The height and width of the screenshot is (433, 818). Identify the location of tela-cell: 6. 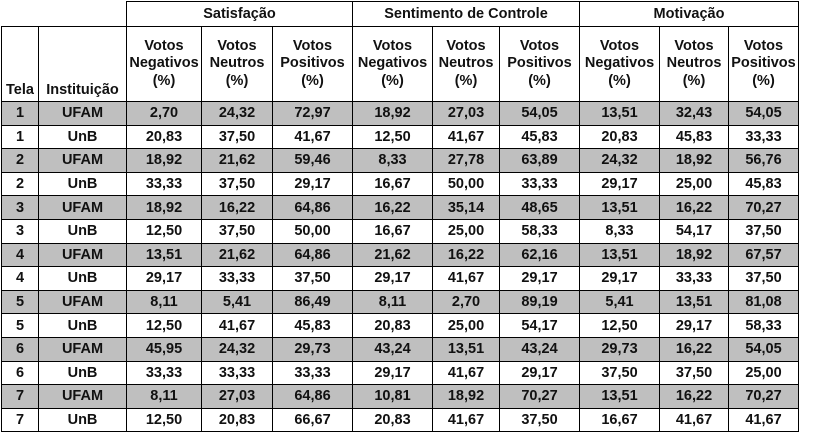
(20, 349).